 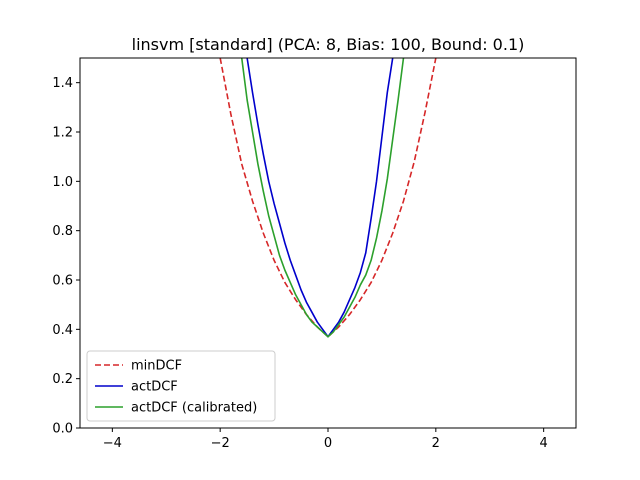 I want to click on legend-label-2: actDCF (calibrated), so click(x=194, y=408).